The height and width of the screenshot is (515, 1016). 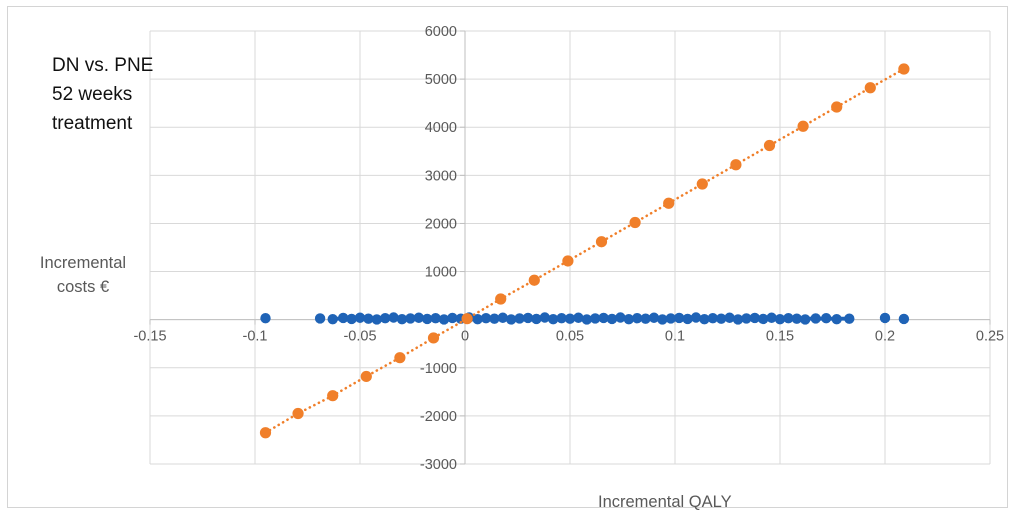 What do you see at coordinates (885, 337) in the screenshot?
I see `x-tick-label-7: 0.2` at bounding box center [885, 337].